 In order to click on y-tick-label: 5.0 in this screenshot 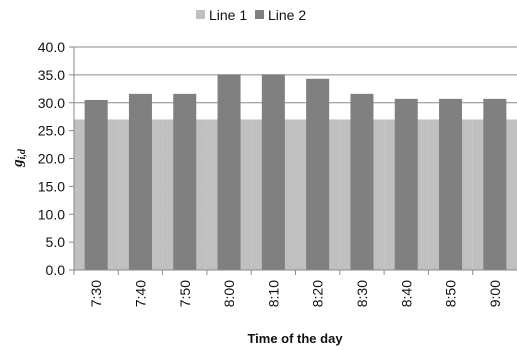, I will do `click(56, 242)`.